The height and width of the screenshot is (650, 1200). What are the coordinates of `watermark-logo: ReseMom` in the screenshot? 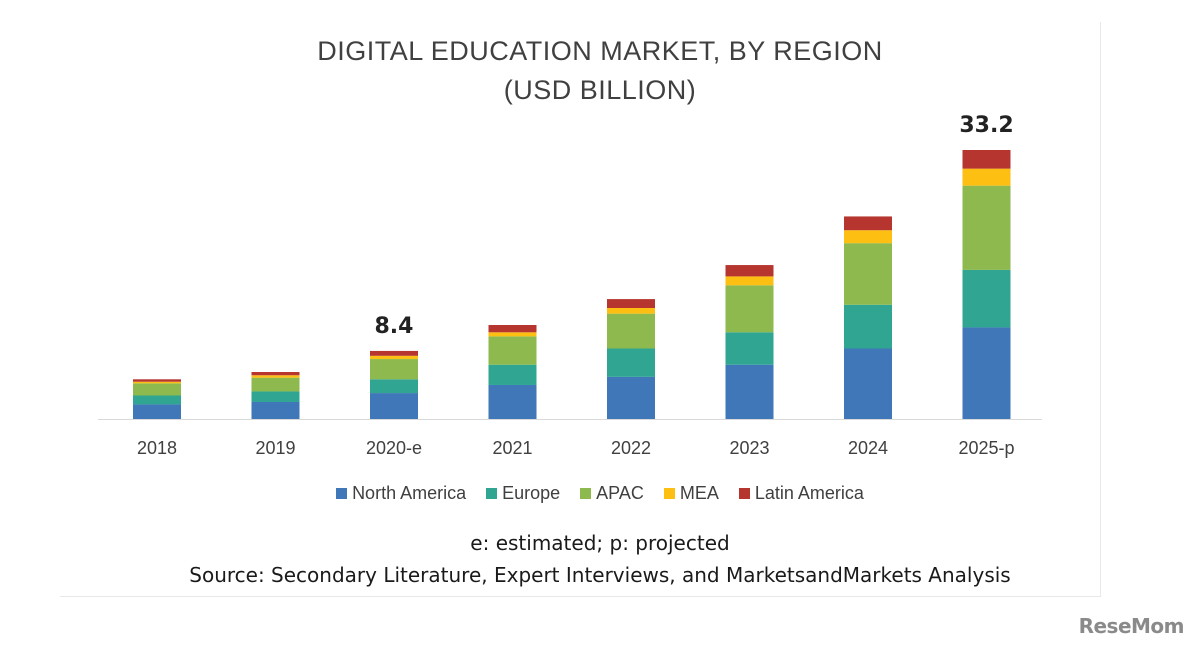 It's located at (1131, 626).